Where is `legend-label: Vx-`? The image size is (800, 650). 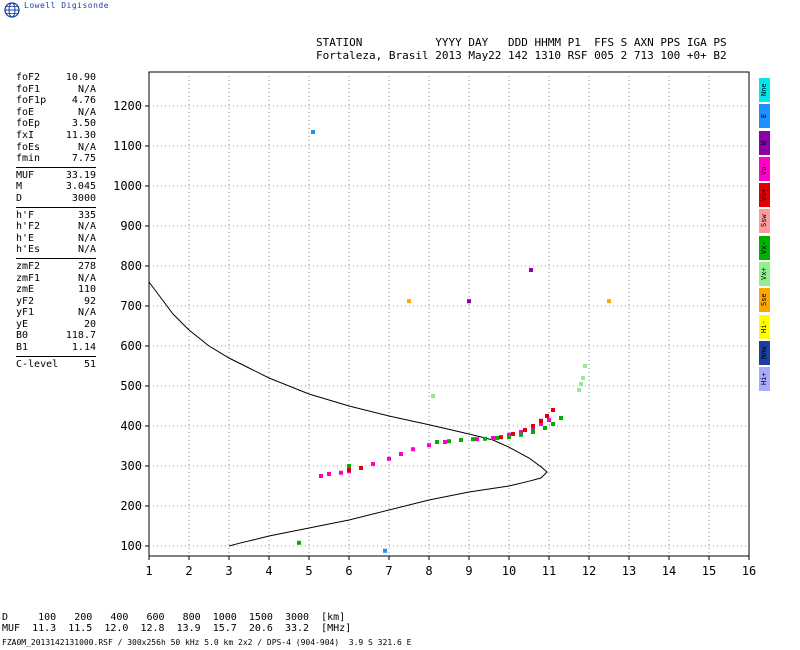 legend-label: Vx- is located at coordinates (764, 248).